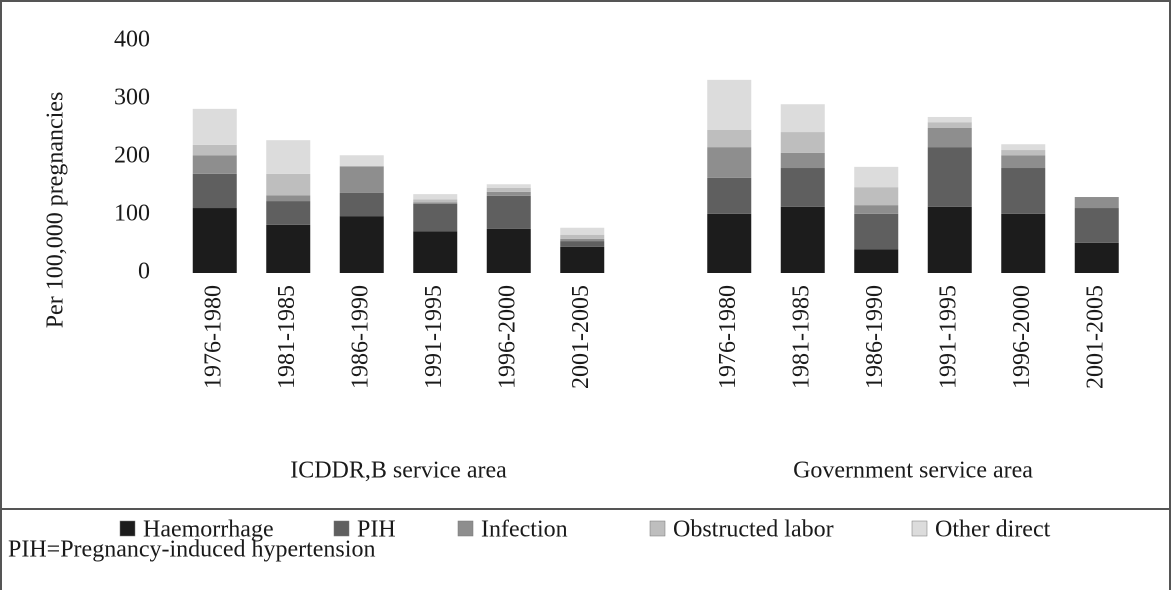  I want to click on legend-label: Other direct, so click(993, 530).